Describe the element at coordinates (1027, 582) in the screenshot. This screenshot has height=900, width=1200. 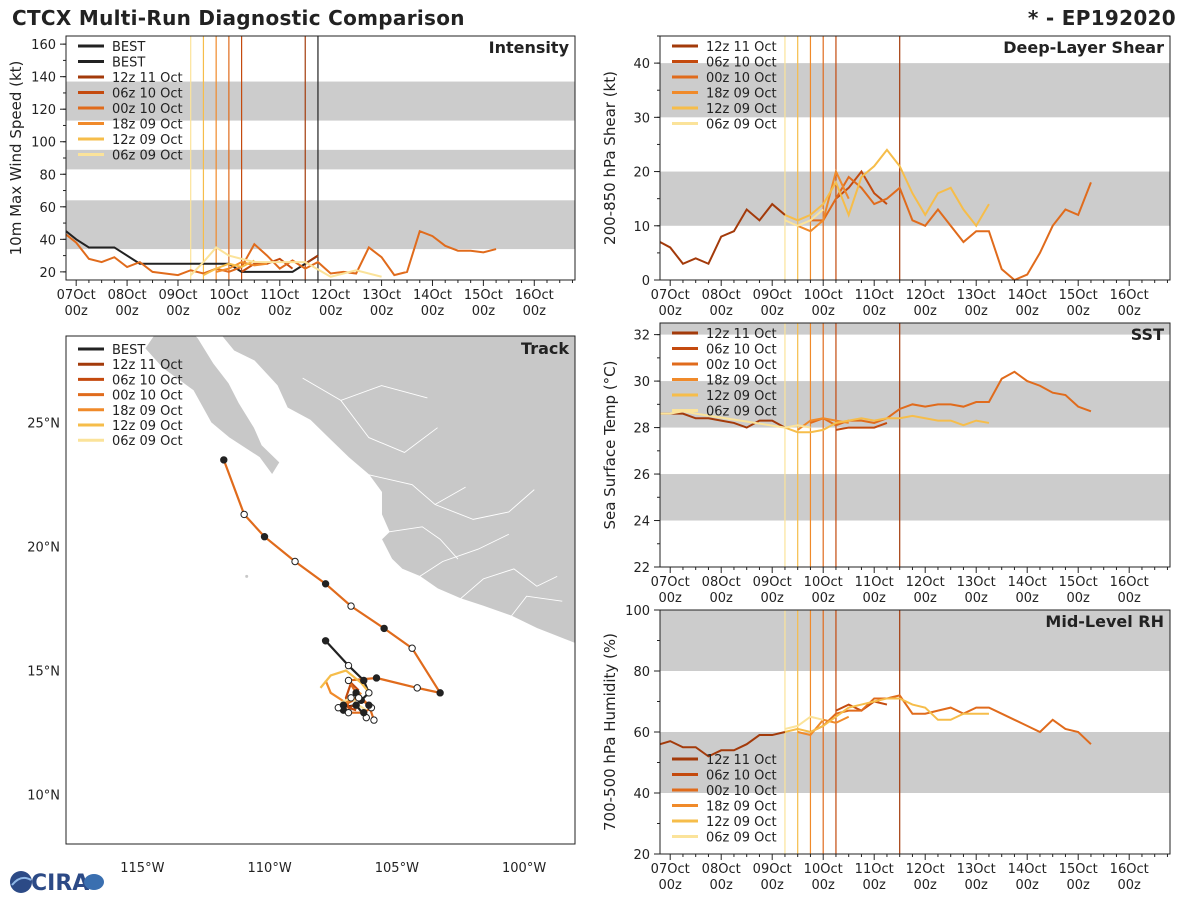
I see `sst-xtick-label: 14Oct` at that location.